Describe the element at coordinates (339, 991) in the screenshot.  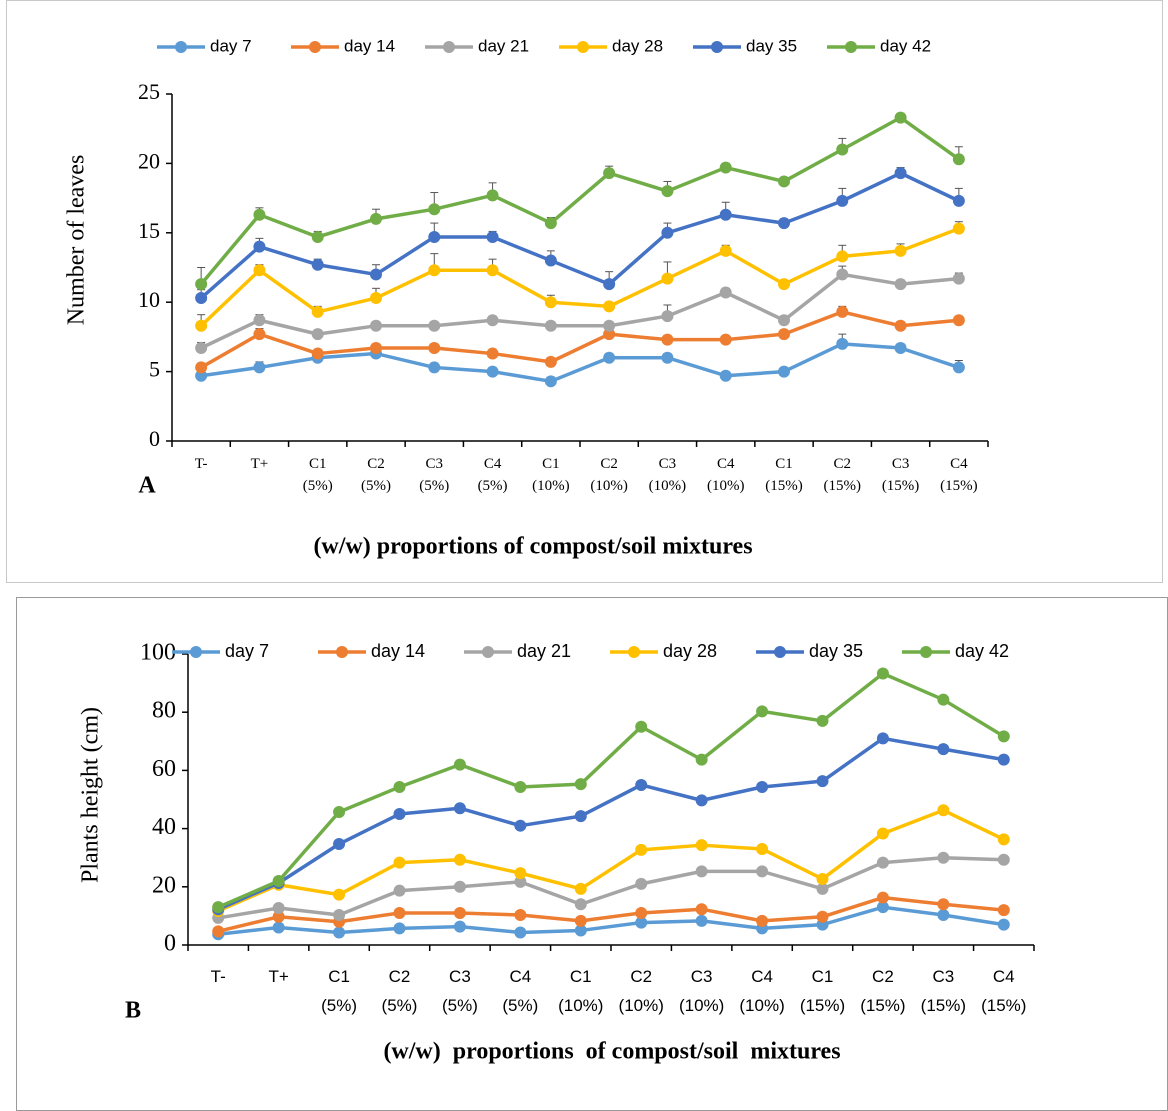
I see `x-tick-label: C1 (5%)` at that location.